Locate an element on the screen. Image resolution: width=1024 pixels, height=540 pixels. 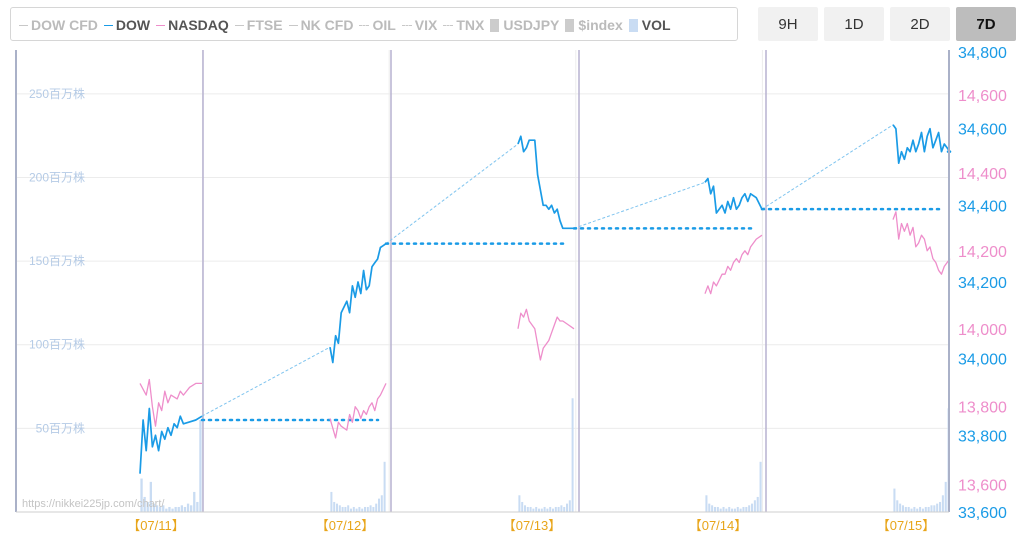
volume-tick-label: 200百万株 is located at coordinates (57, 176).